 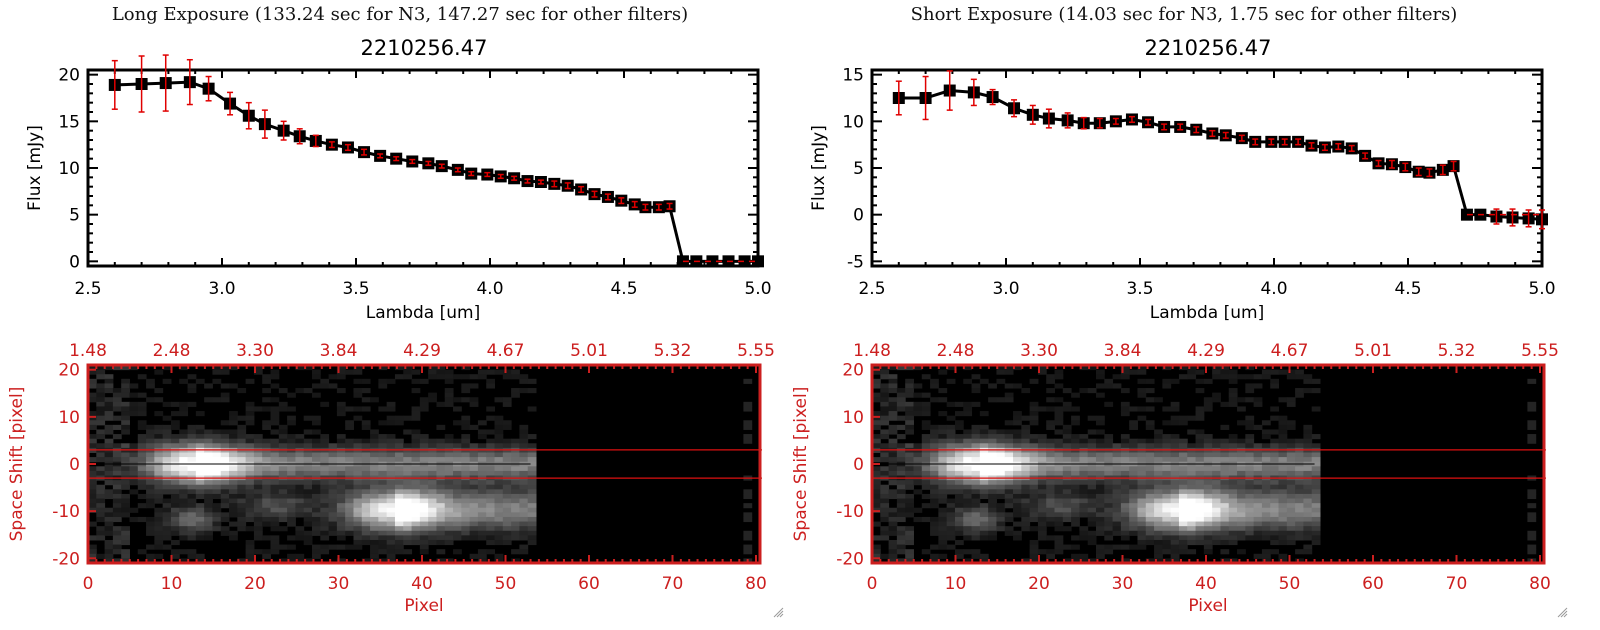 I want to click on top-wavelength-label: 1.48, so click(x=88, y=351).